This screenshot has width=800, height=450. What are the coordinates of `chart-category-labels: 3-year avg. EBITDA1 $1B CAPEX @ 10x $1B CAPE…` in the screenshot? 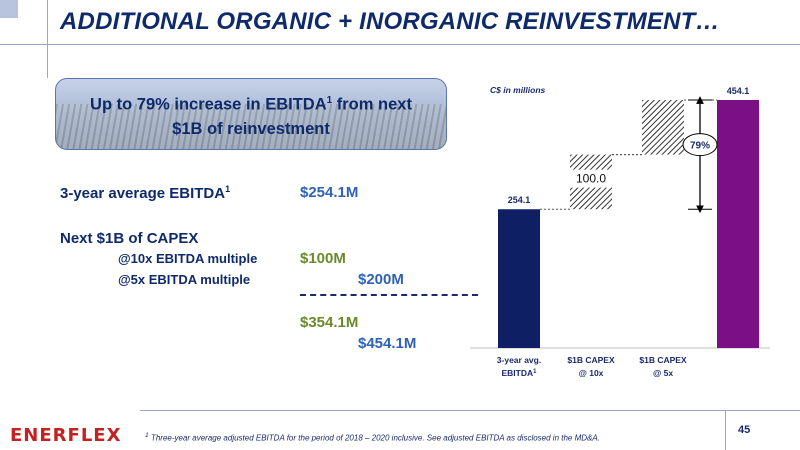 It's located at (592, 366).